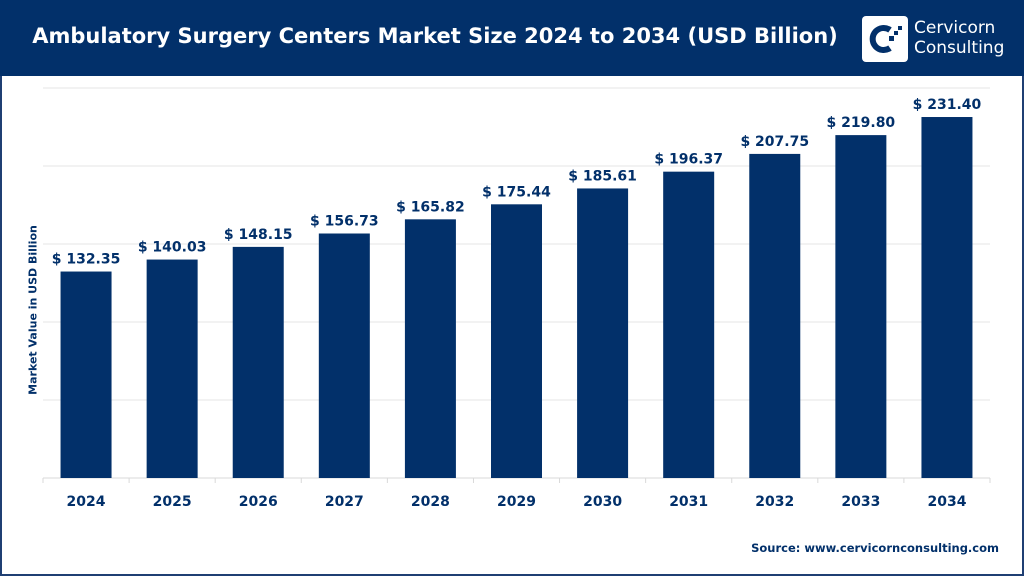 This screenshot has height=576, width=1024. I want to click on bar-2027, so click(344, 355).